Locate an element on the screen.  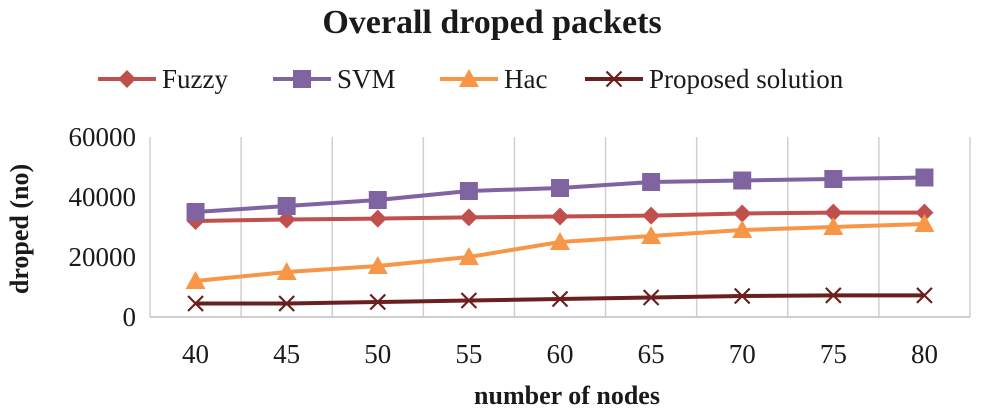
legend-item-proposed-solution: Proposed solution is located at coordinates (714, 79).